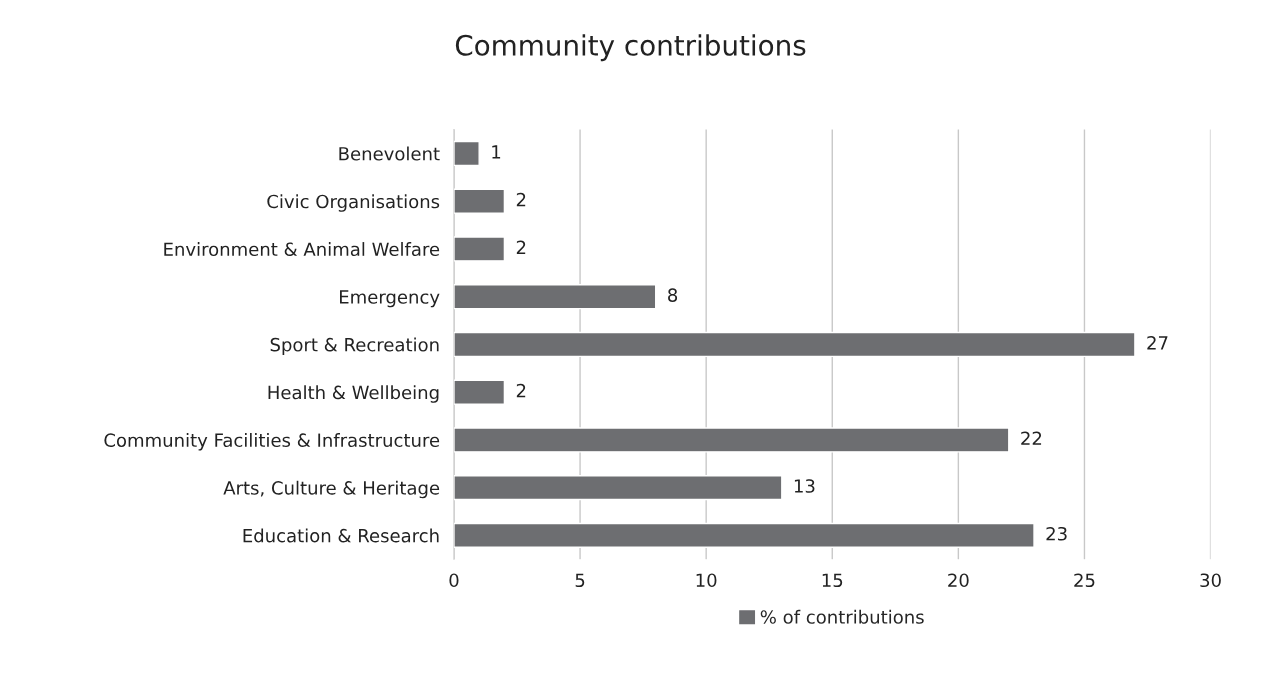 This screenshot has width=1261, height=682. I want to click on y-tick-label: Sport & Recreation, so click(354, 346).